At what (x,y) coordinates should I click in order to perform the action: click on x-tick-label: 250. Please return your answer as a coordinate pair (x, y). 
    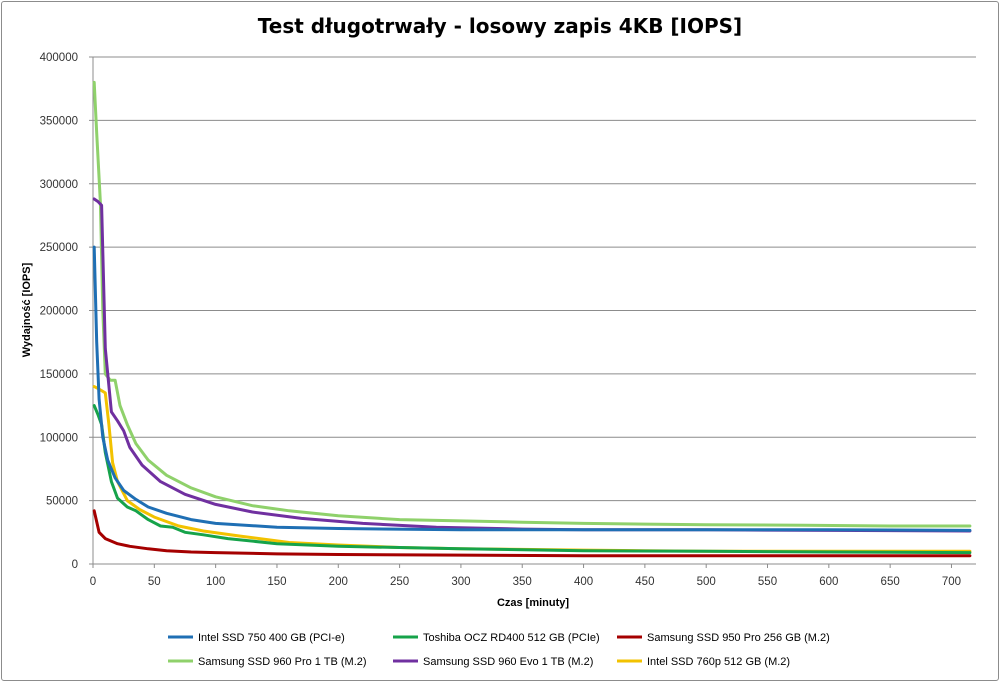
    Looking at the image, I should click on (399, 582).